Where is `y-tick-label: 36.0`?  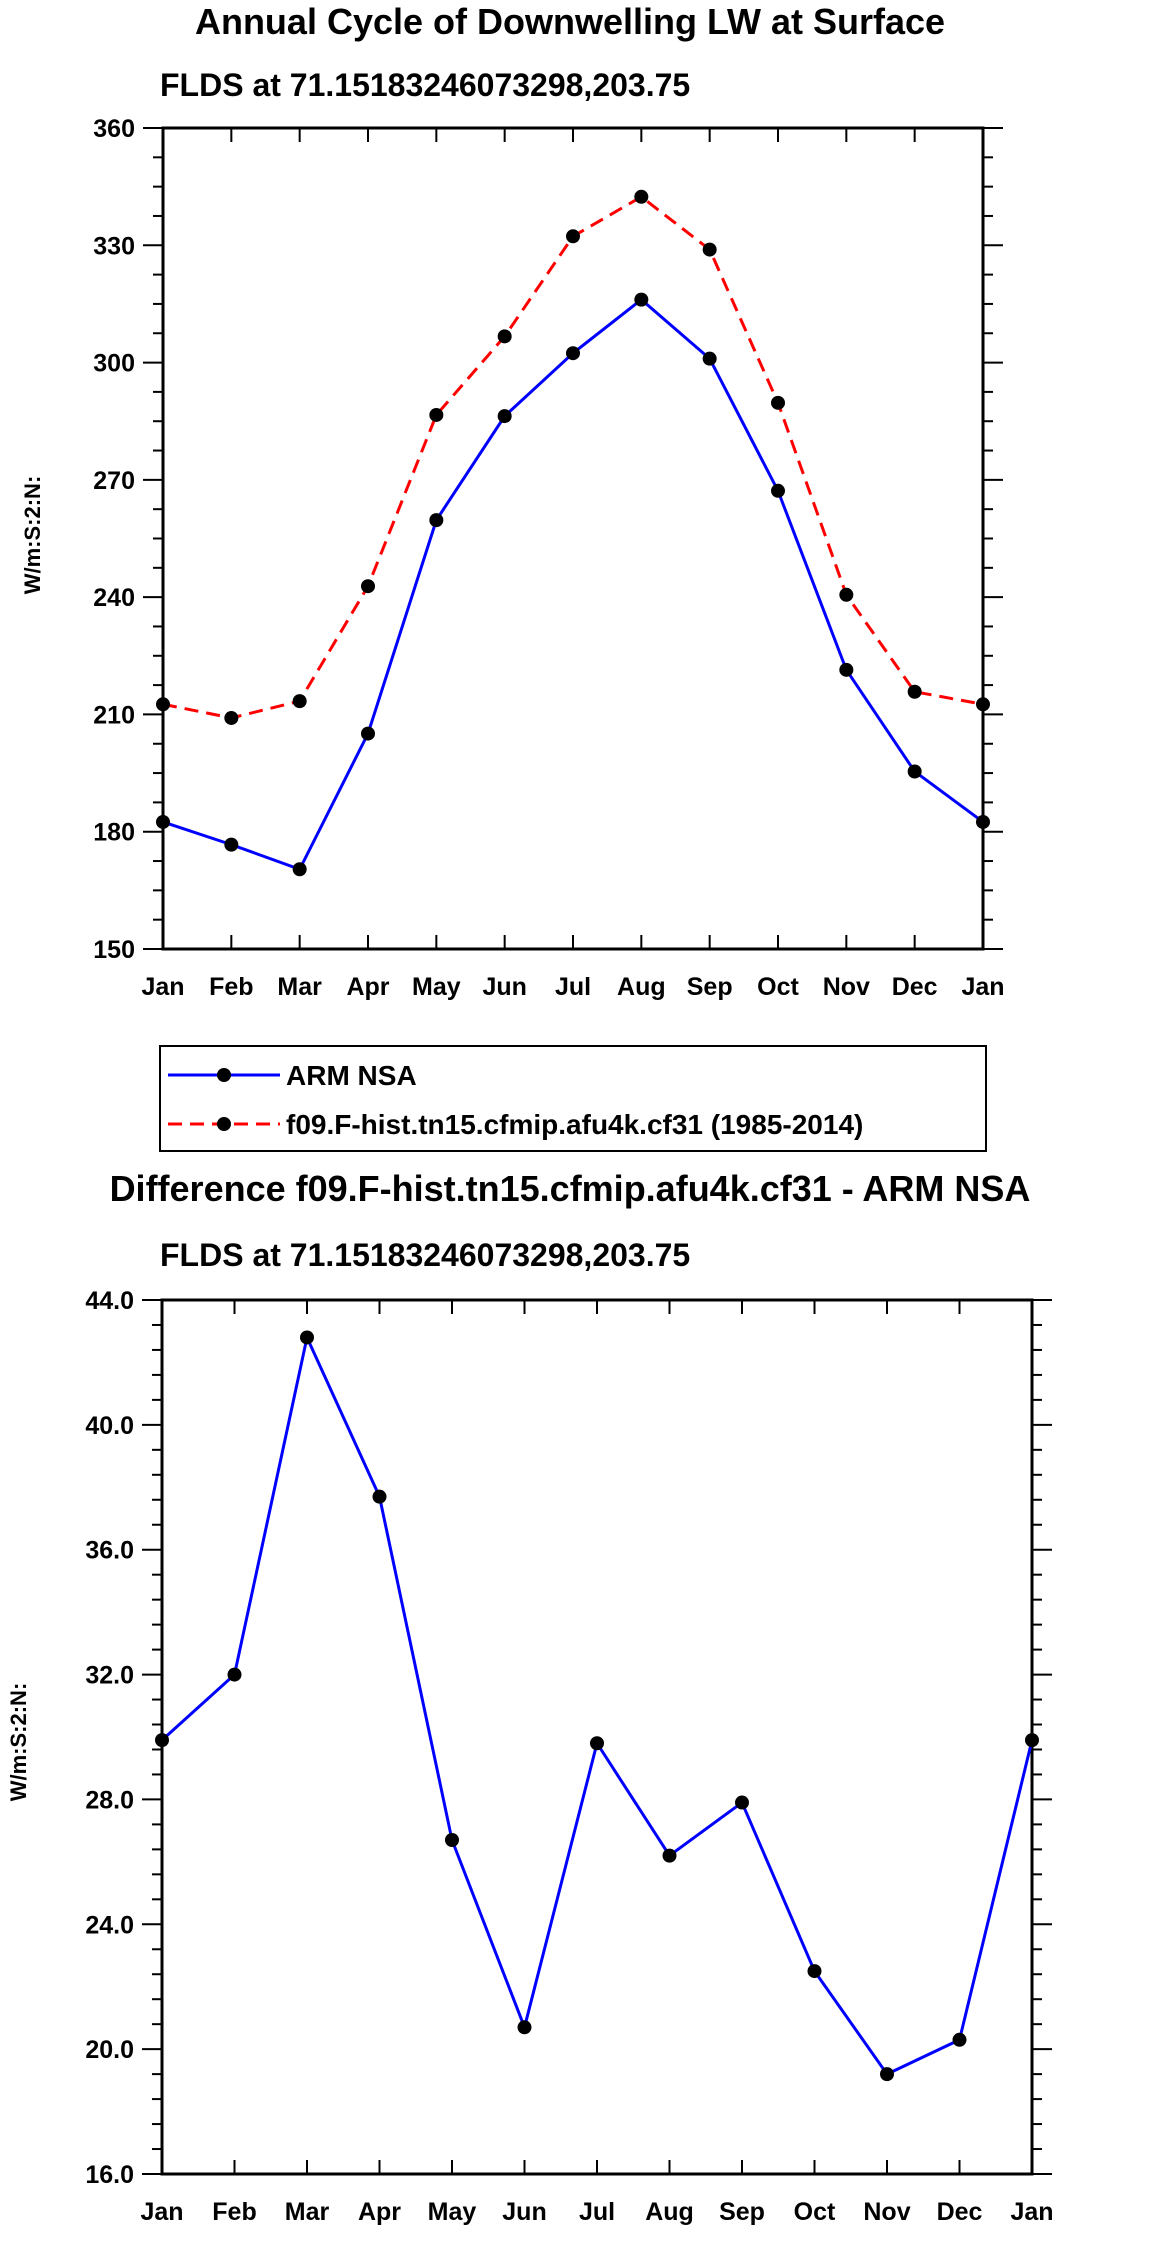
y-tick-label: 36.0 is located at coordinates (109, 1551).